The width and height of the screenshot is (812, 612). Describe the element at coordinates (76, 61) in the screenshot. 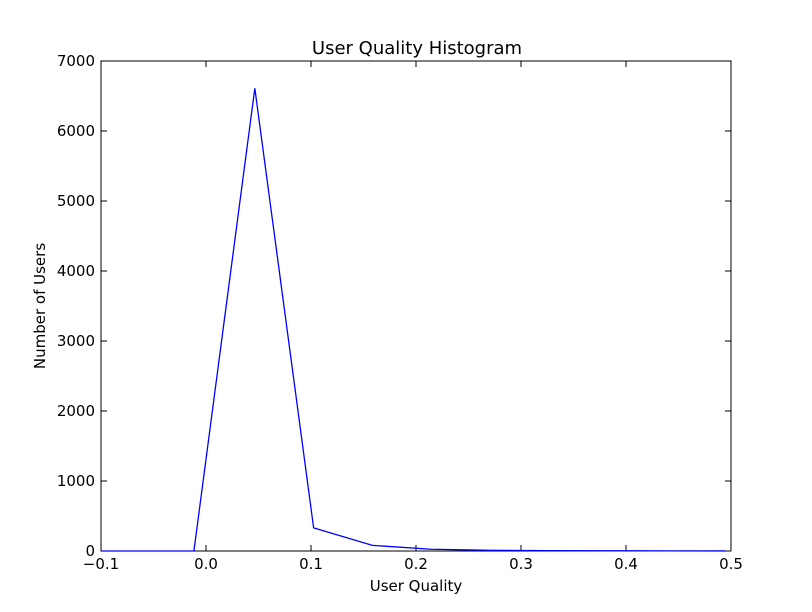

I see `y-tick-label: 7000` at that location.